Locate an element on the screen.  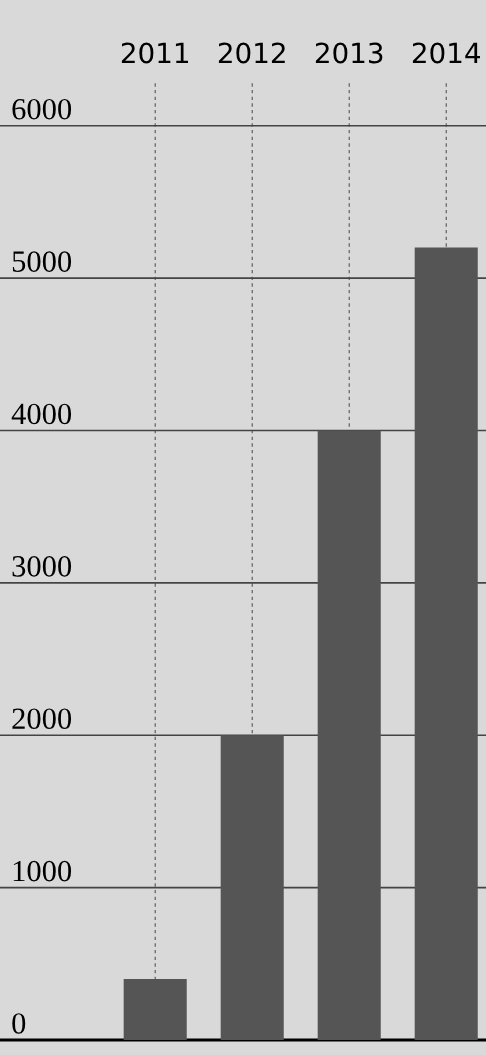
y-tick-label: 5000 is located at coordinates (42, 261).